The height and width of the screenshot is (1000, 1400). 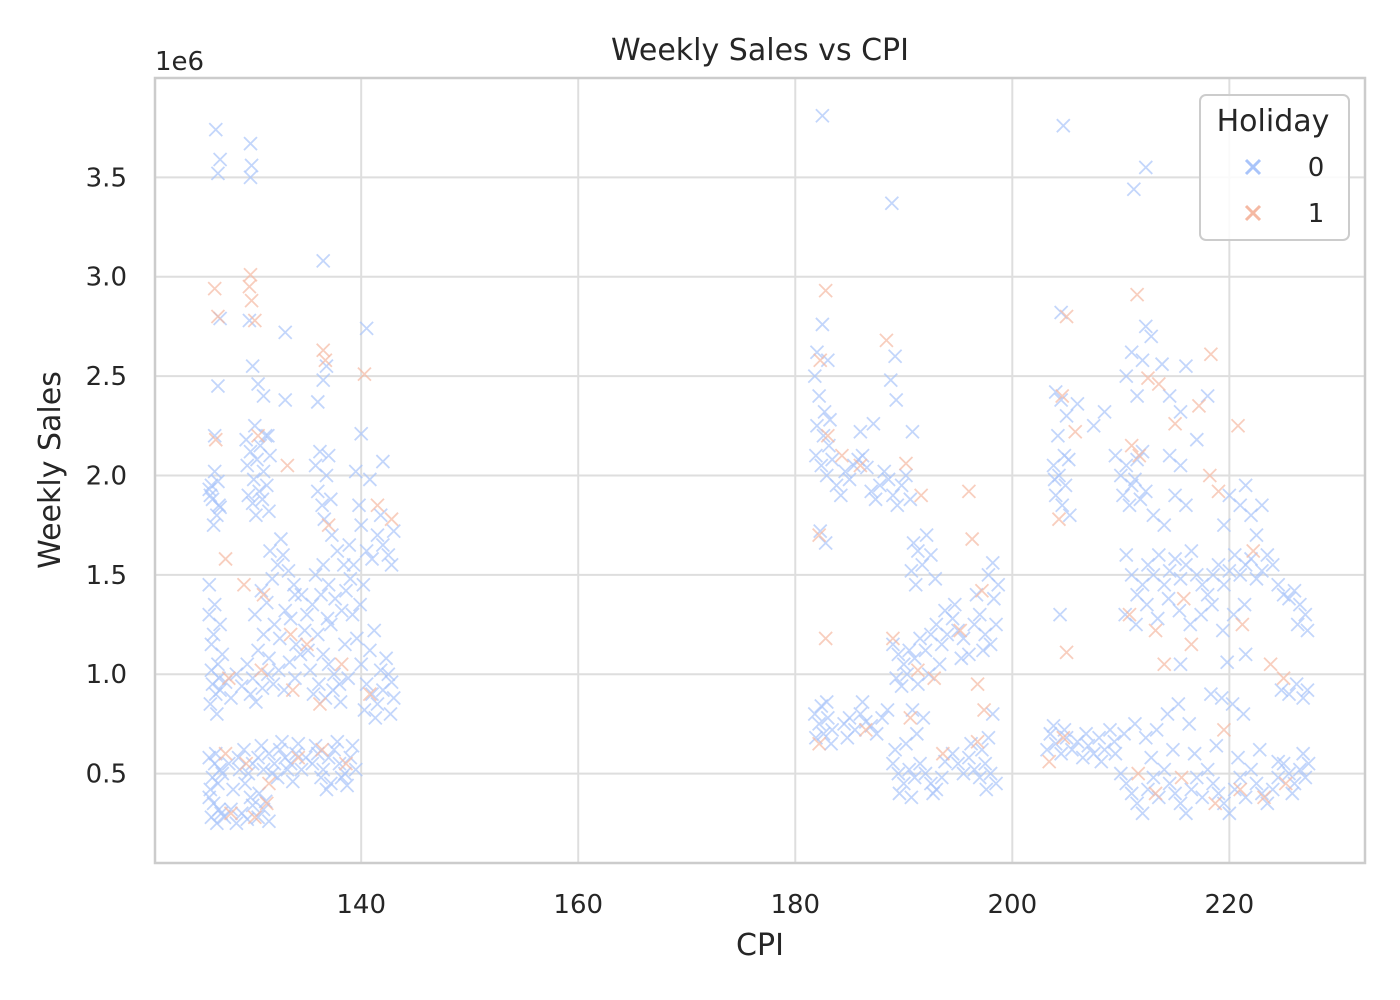 What do you see at coordinates (106, 476) in the screenshot?
I see `y-tick-label: 2.0` at bounding box center [106, 476].